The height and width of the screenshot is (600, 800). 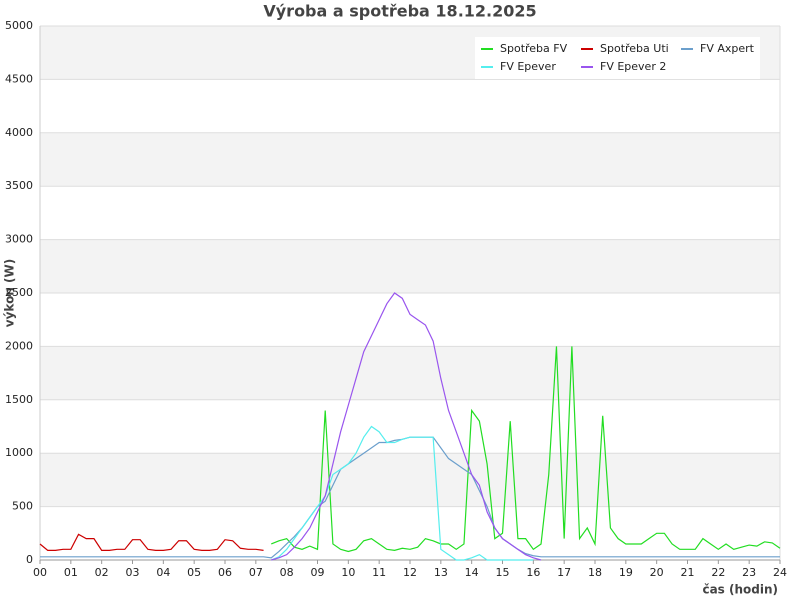 I want to click on x-tick-label: 23, so click(x=749, y=572).